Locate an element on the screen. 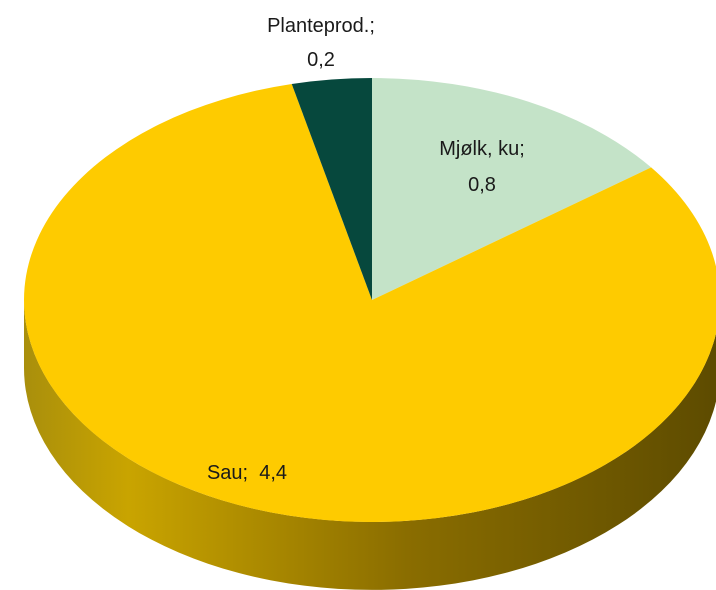 The height and width of the screenshot is (590, 716). data-label-sau: Sau; 4,4 is located at coordinates (247, 473).